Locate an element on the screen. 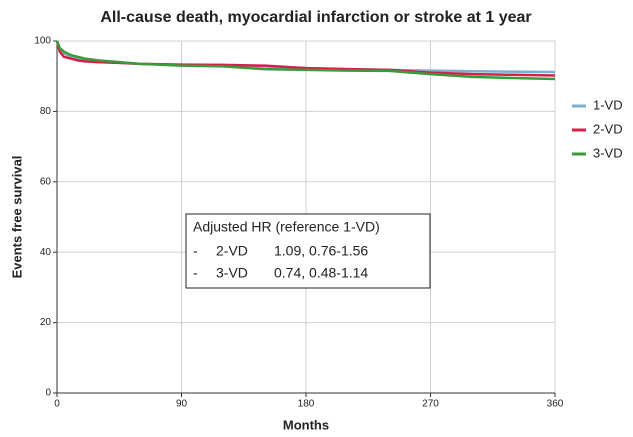 The height and width of the screenshot is (437, 633). x-tick-label: 90 is located at coordinates (182, 404).